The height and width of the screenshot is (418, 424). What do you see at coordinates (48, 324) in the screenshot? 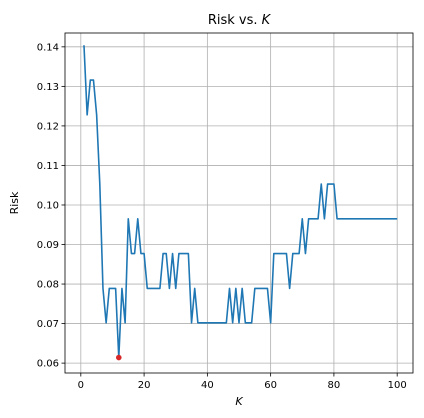
I see `y-tick-label: 0.07` at bounding box center [48, 324].